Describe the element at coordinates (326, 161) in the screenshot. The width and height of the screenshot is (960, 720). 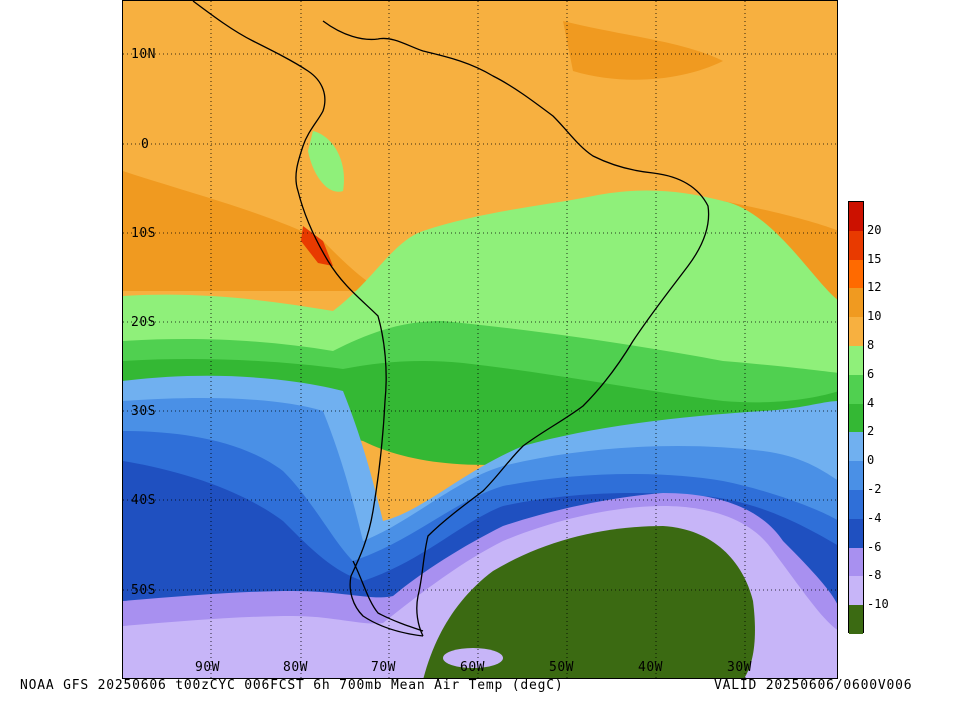
I see `band-6-8-andes` at that location.